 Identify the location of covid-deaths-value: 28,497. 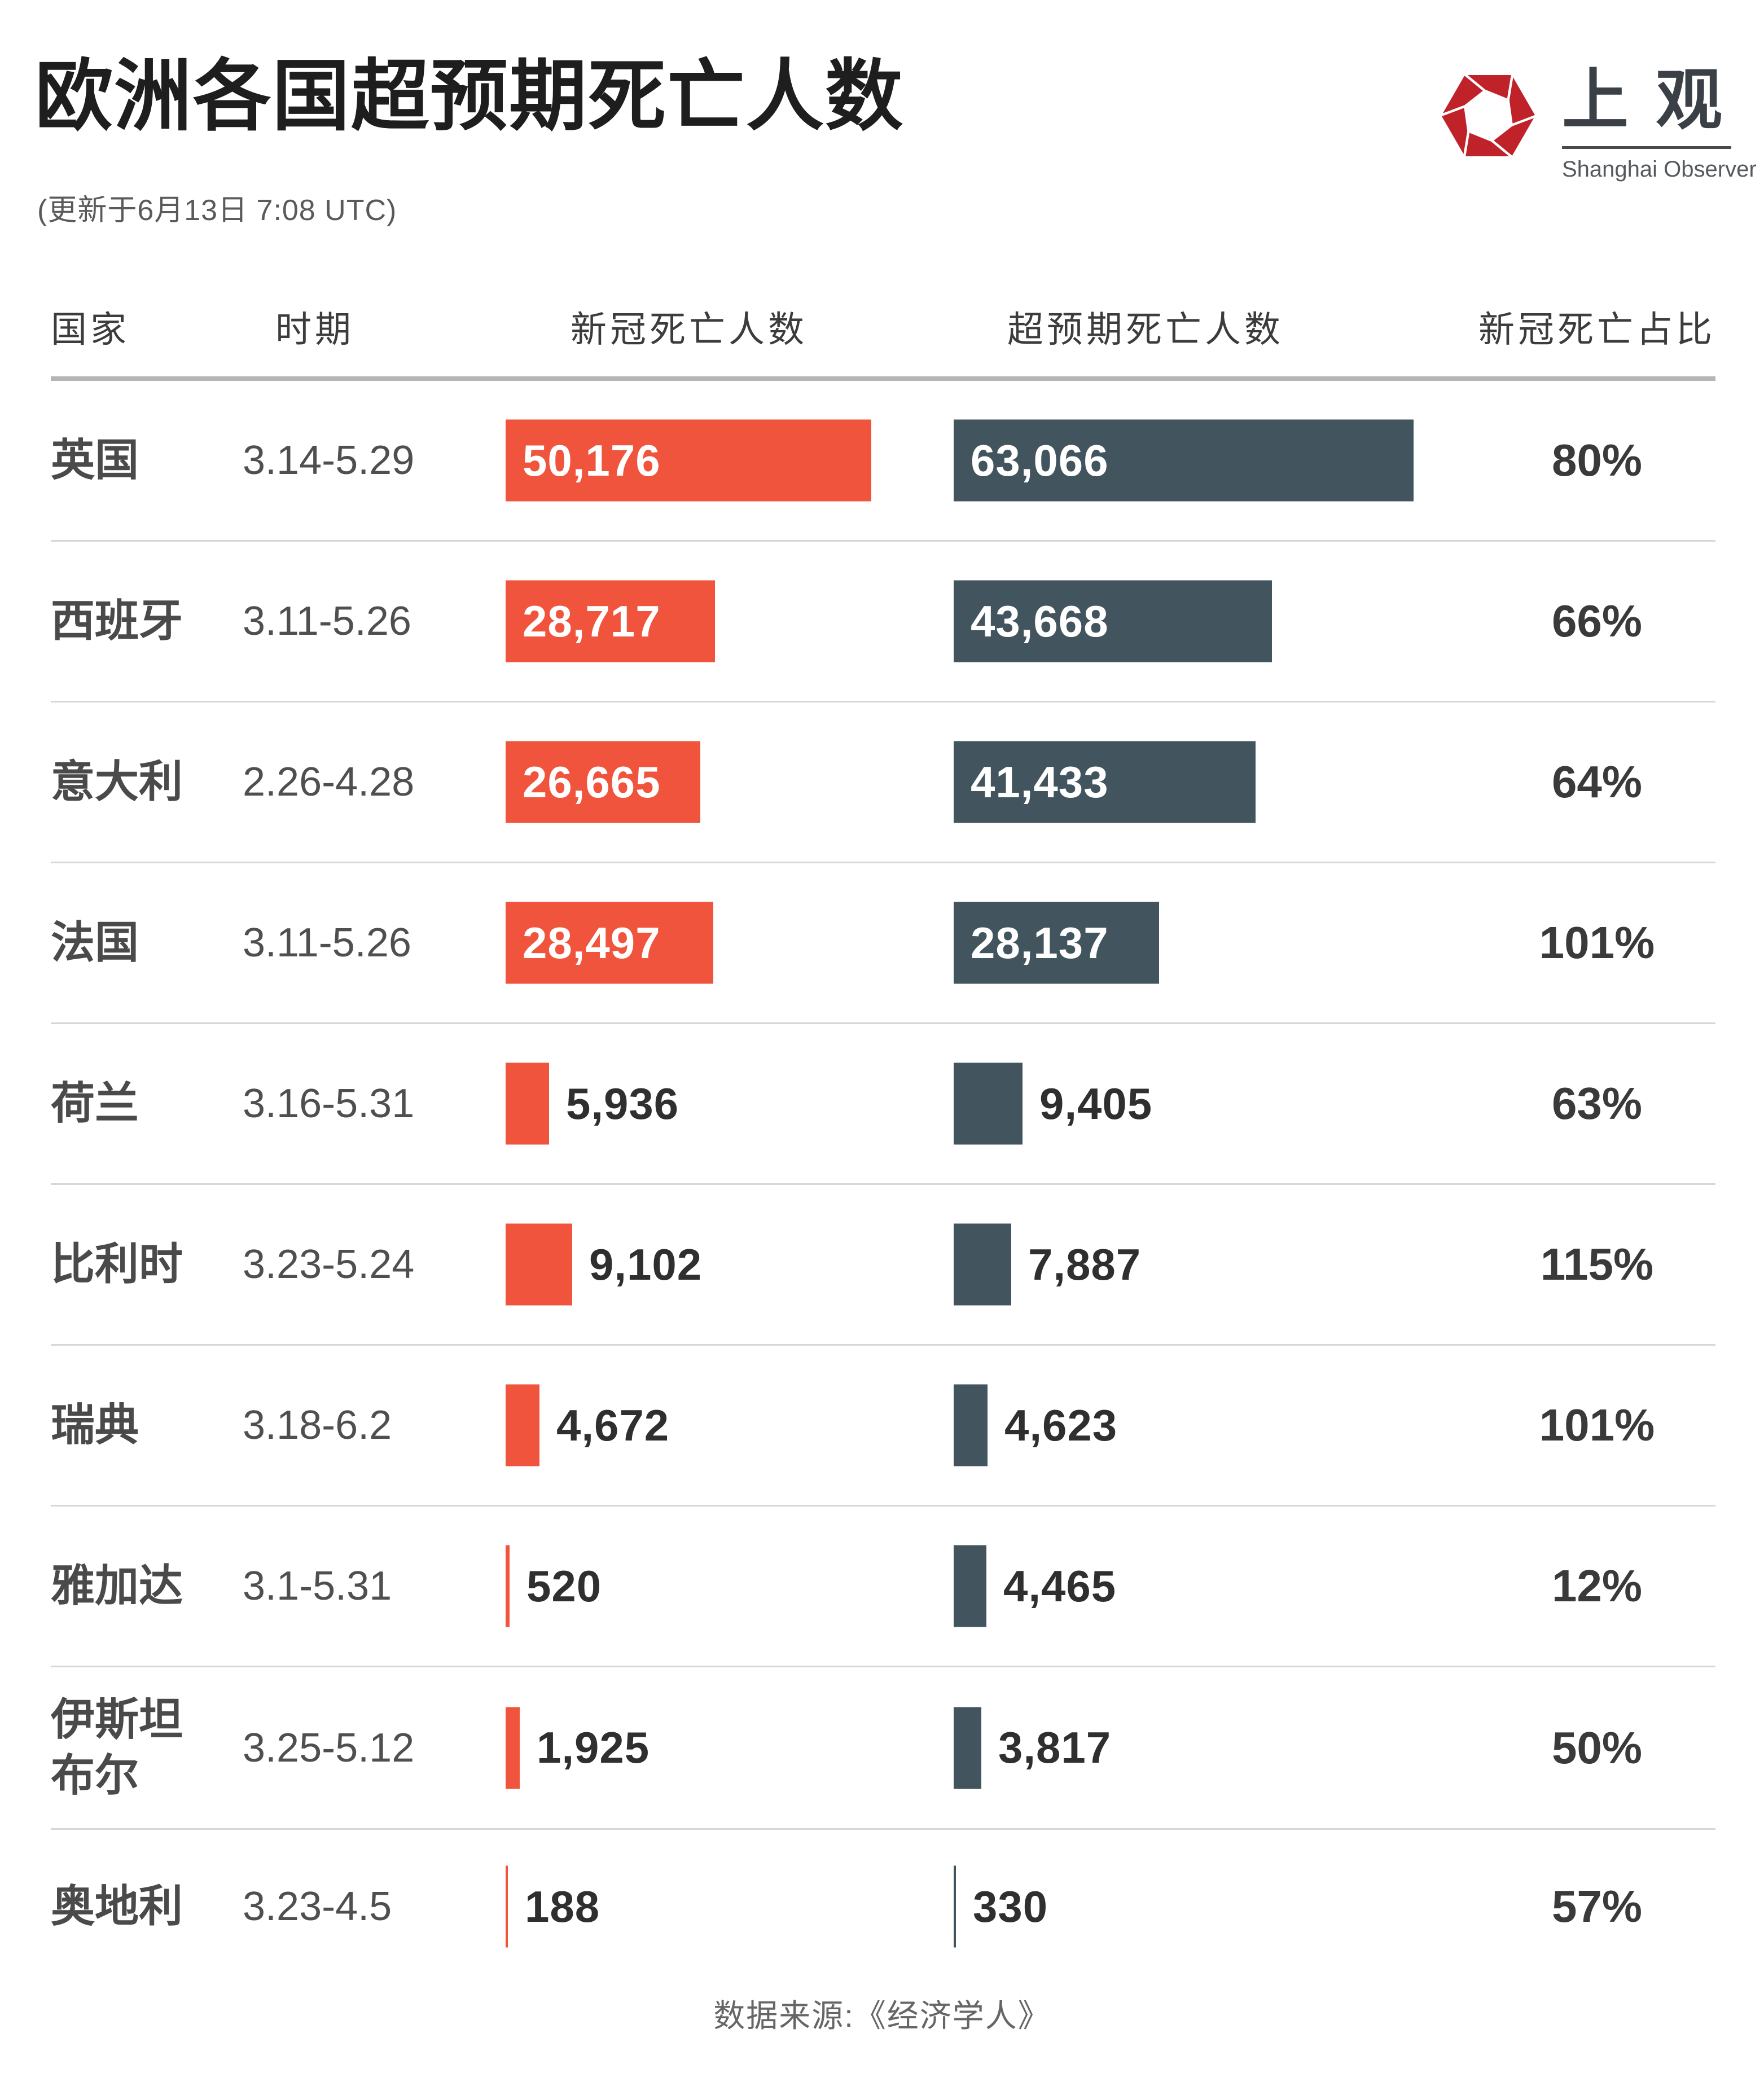
(592, 942).